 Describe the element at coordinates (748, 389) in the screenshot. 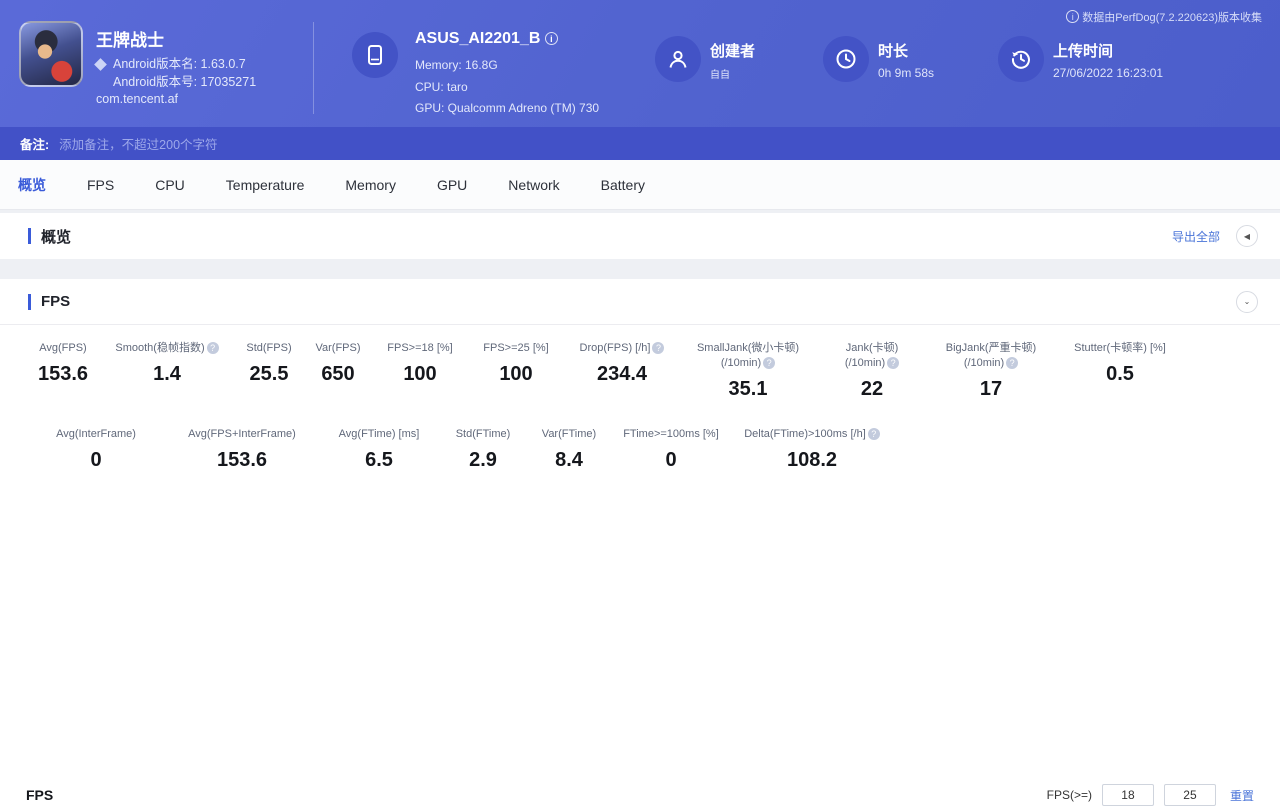

I see `stat-value: 35.1` at that location.